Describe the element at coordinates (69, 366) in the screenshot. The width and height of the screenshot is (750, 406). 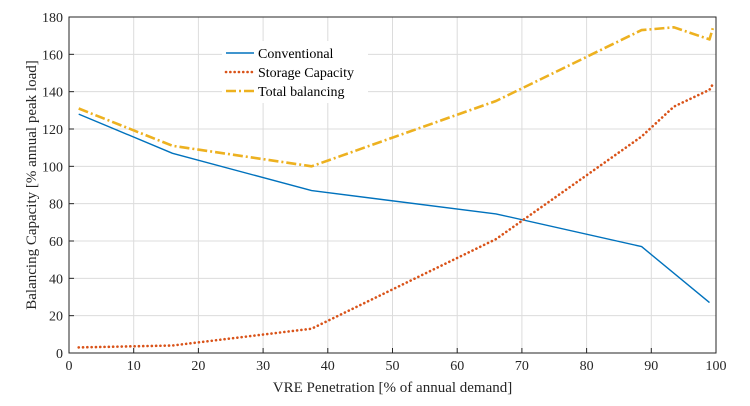
I see `x-tick-label: 0` at that location.